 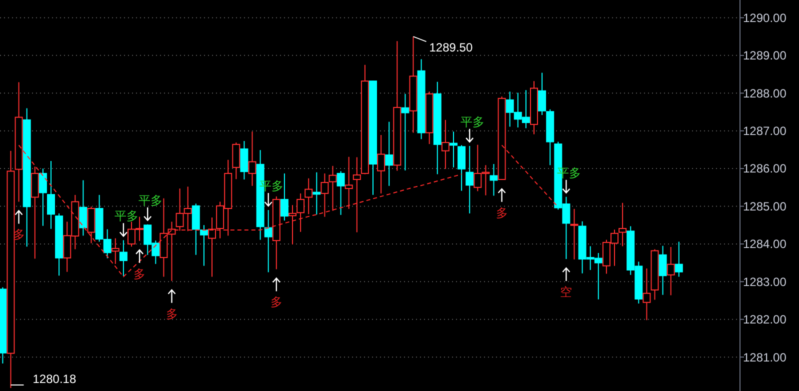 I want to click on y-tick-label: 1289.00, so click(x=765, y=55).